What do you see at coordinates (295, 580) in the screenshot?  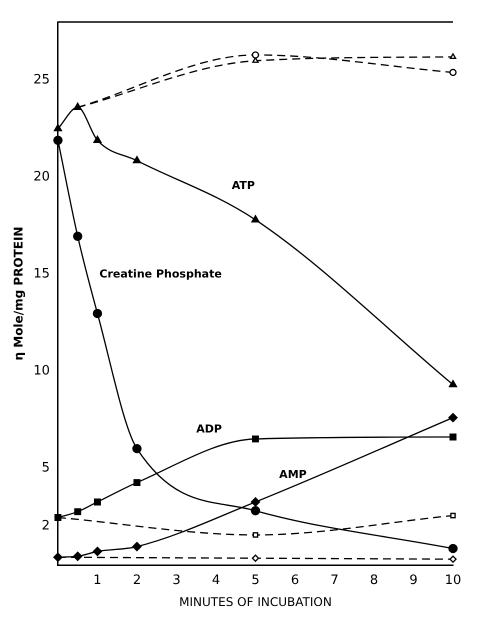 I see `x-tick-label: 6` at bounding box center [295, 580].